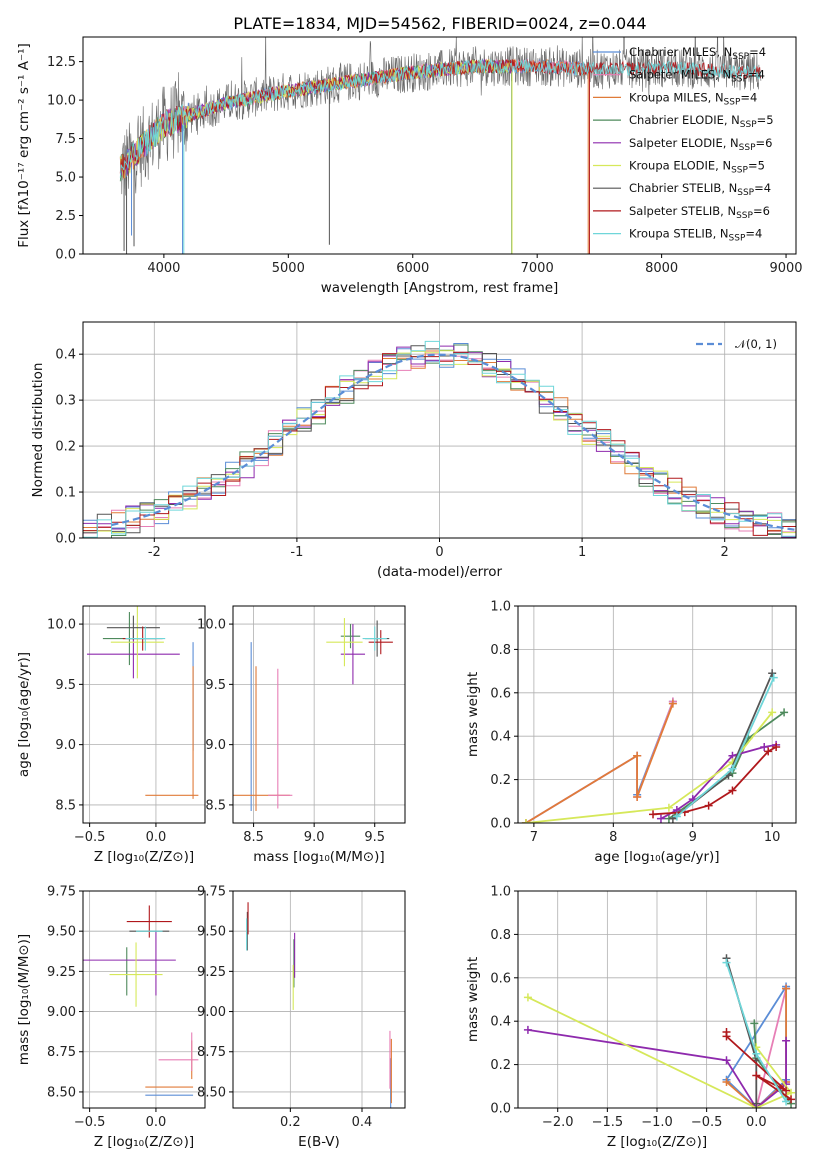 The width and height of the screenshot is (819, 1170). Describe the element at coordinates (582, 552) in the screenshot. I see `x-tick-label: 1` at that location.